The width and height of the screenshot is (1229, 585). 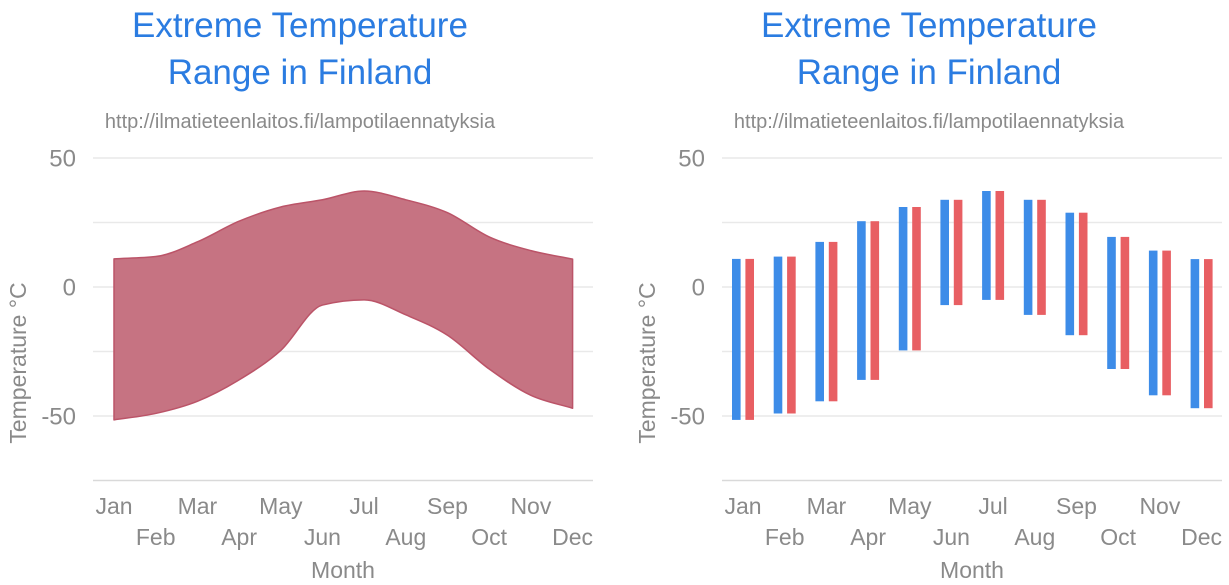 What do you see at coordinates (1166, 323) in the screenshot?
I see `range-bar-red-nov` at bounding box center [1166, 323].